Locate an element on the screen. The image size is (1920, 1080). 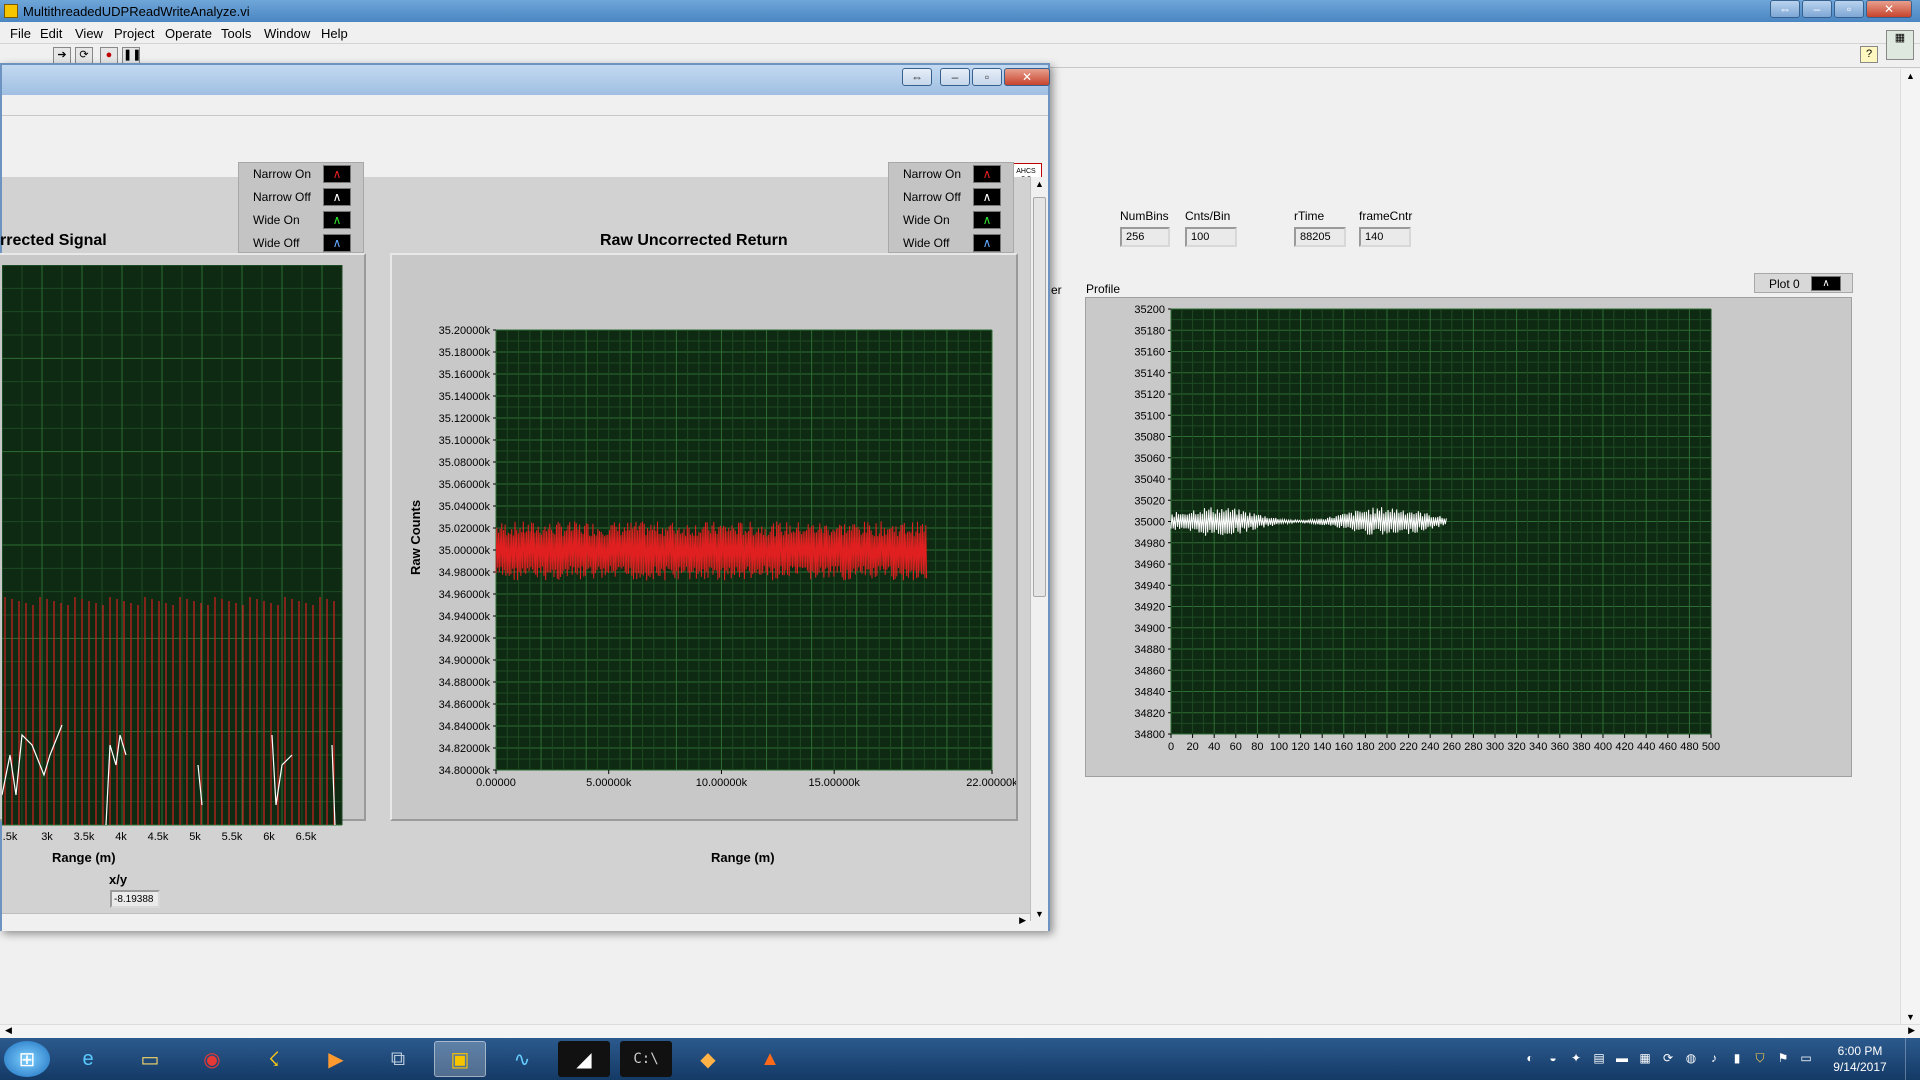
y-tick-label: 34.88000k is located at coordinates (465, 683).